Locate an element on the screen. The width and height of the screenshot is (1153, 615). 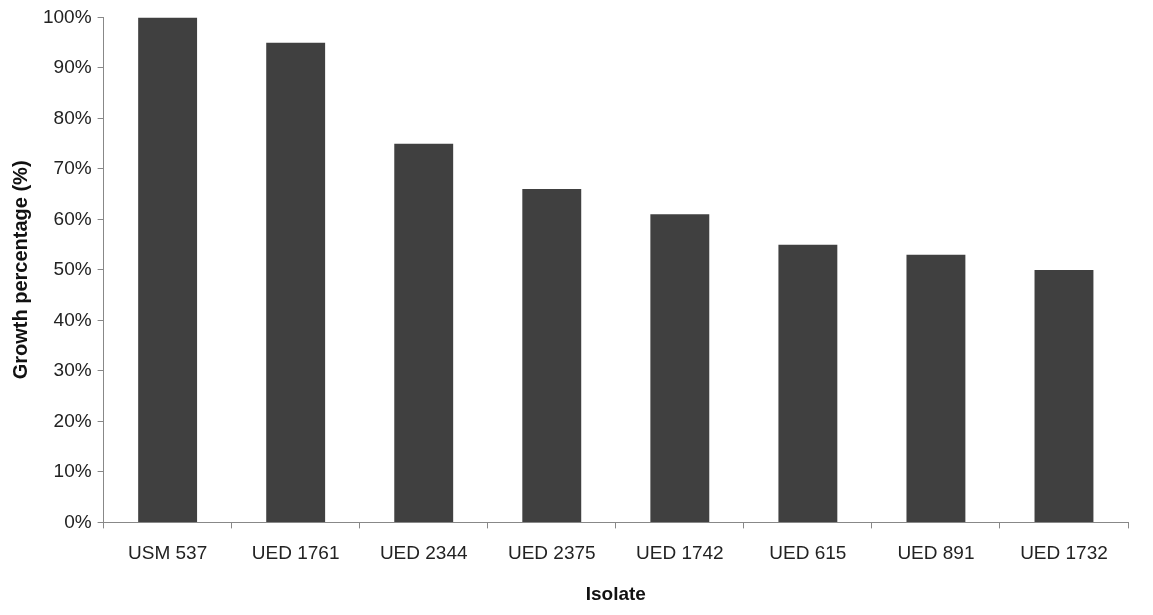
y-tick-label: 40% is located at coordinates (72, 319).